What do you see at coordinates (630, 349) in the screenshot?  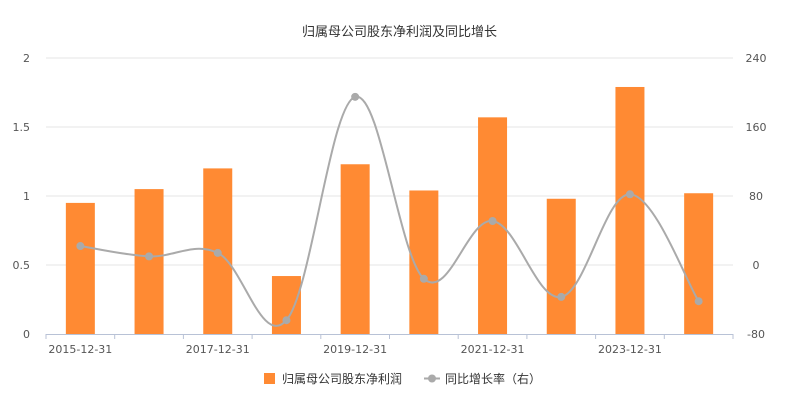 I see `x-tick-label: 2023-12-31` at bounding box center [630, 349].